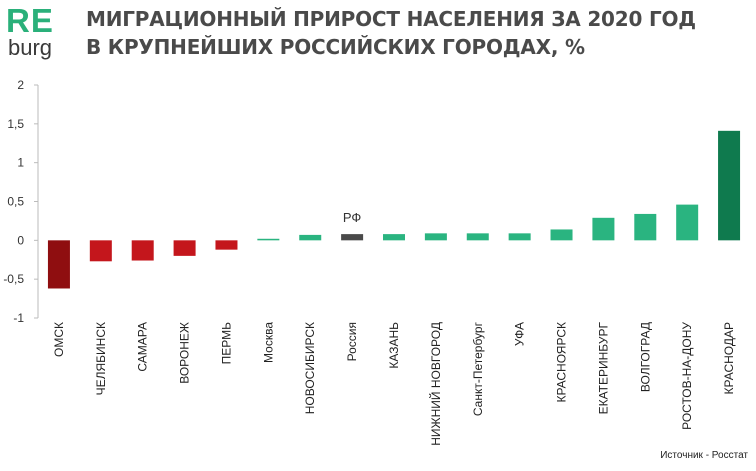 The image size is (756, 471). Describe the element at coordinates (729, 358) in the screenshot. I see `x-tick-label: КРАСНОДАР` at that location.